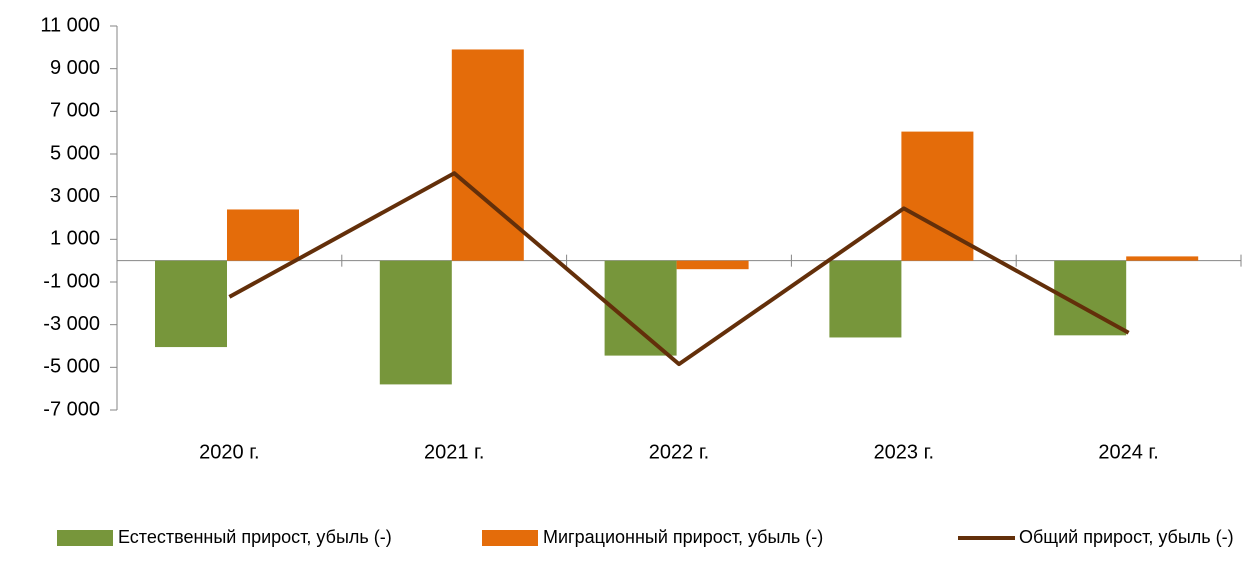  What do you see at coordinates (71, 281) in the screenshot?
I see `y-tick-label: -1 000` at bounding box center [71, 281].